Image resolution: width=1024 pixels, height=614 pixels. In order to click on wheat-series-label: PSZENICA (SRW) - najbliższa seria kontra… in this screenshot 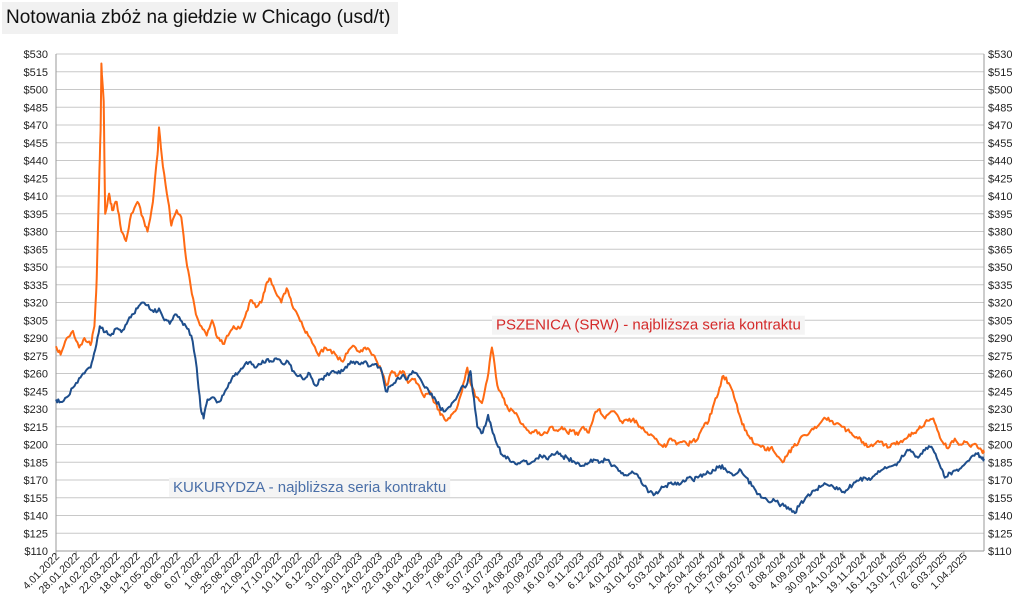, I will do `click(648, 325)`.